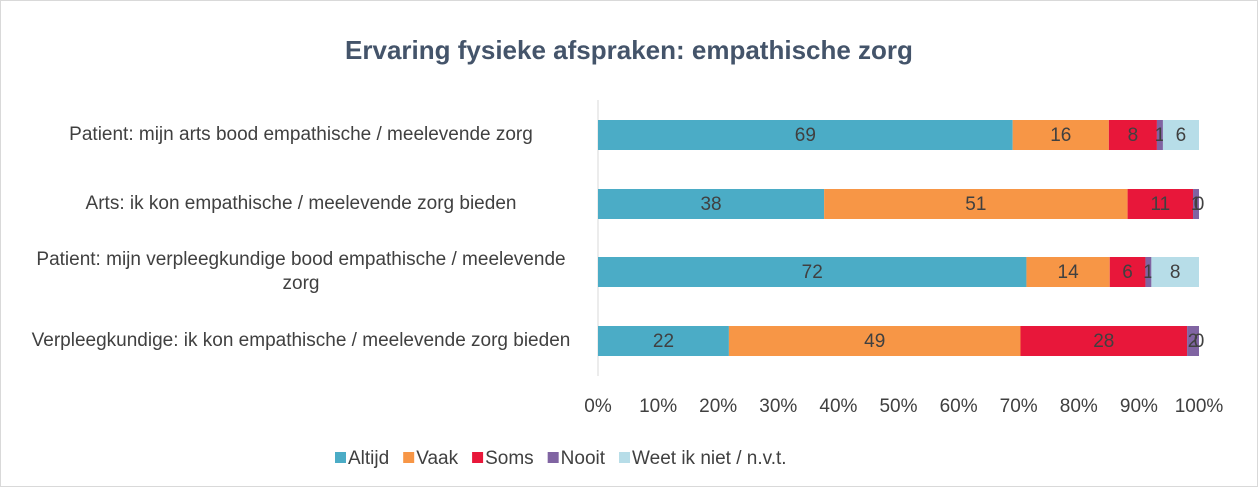 The width and height of the screenshot is (1258, 487). What do you see at coordinates (838, 406) in the screenshot?
I see `x-tick-label: 40%` at bounding box center [838, 406].